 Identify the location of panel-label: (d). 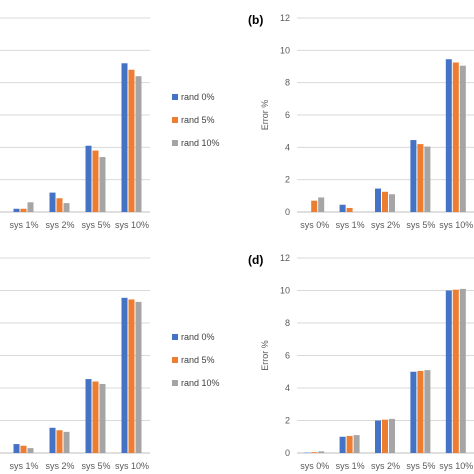
(255, 260).